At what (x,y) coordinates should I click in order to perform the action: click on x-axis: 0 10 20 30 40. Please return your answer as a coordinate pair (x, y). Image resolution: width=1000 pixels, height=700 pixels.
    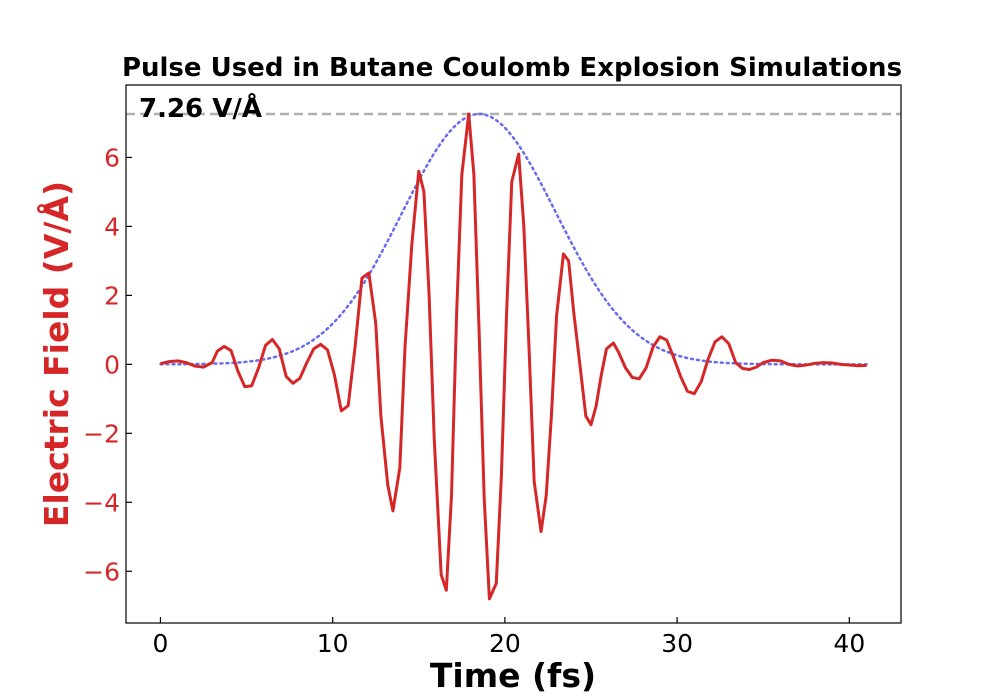
    Looking at the image, I should click on (508, 637).